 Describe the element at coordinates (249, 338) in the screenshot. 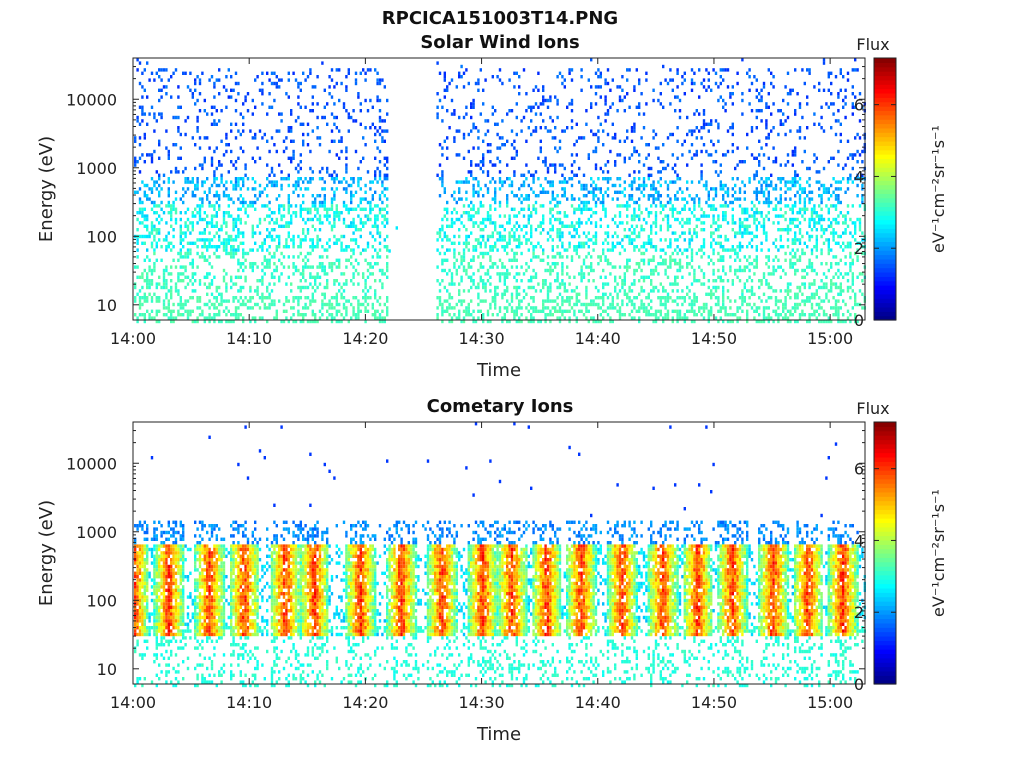

I see `x-tick-label: 14:10` at that location.